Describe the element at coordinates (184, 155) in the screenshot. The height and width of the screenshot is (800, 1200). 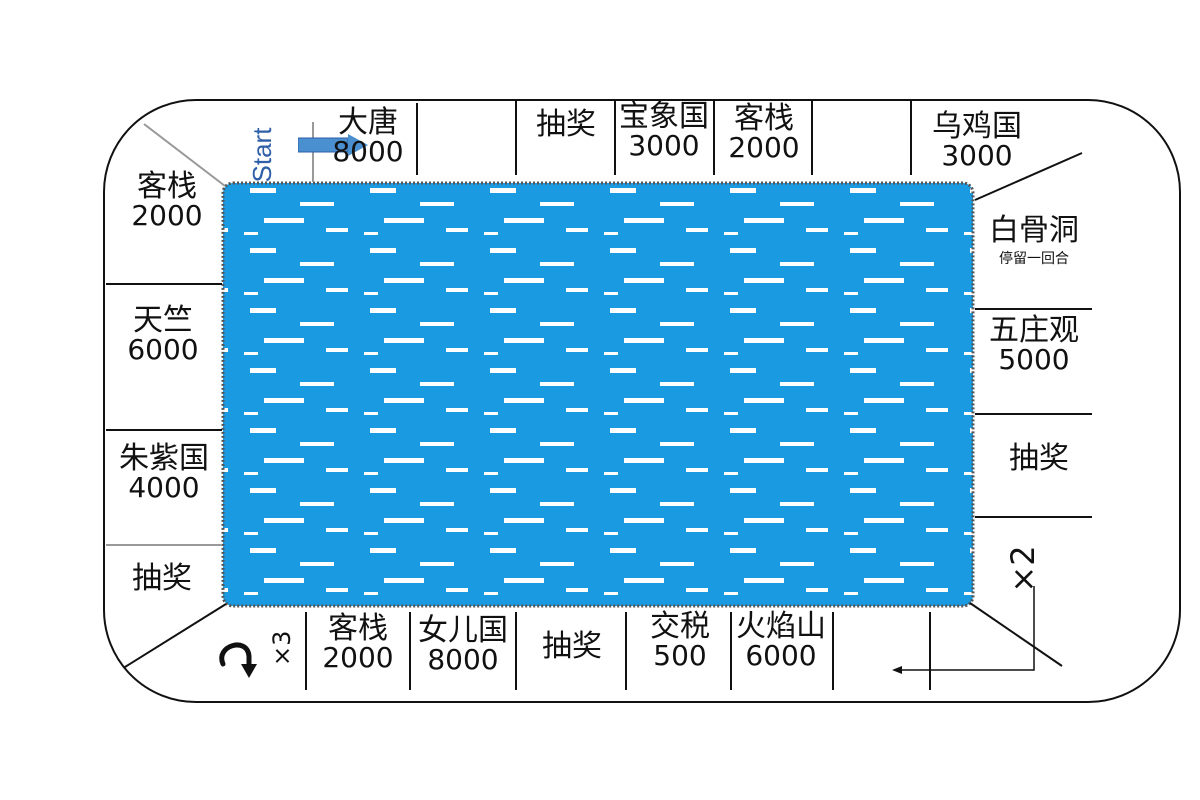
I see `corner-divider-top-left` at that location.